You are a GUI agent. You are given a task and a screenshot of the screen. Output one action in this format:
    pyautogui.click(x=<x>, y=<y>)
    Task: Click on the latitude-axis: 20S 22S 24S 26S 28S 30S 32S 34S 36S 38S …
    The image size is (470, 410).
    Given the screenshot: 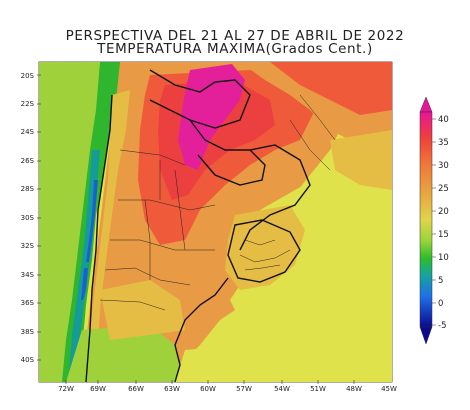 What is the action you would take?
    pyautogui.click(x=28, y=218)
    